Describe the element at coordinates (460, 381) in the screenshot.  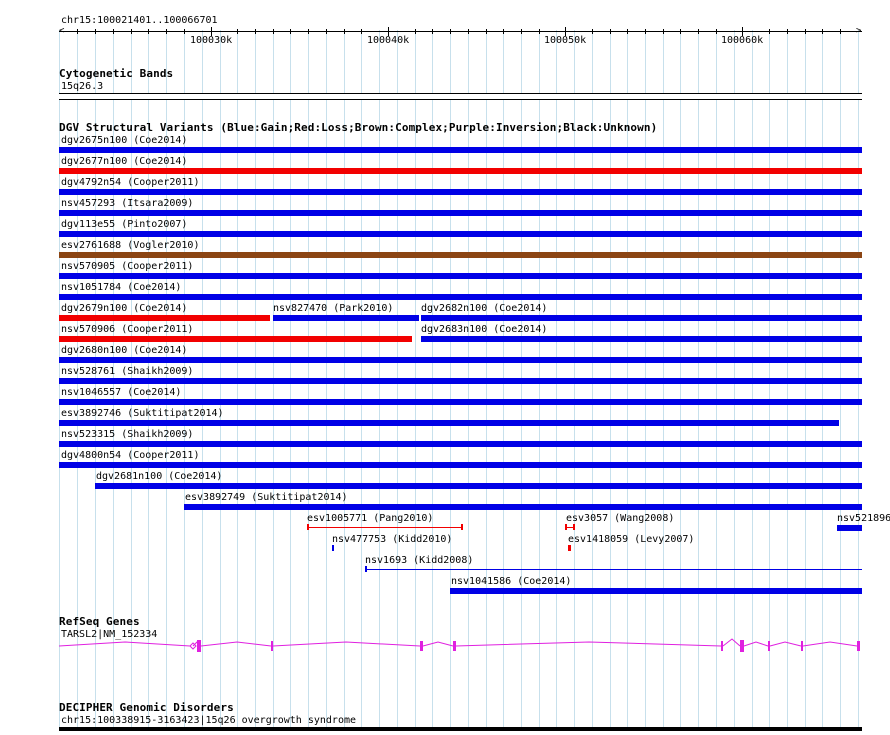
I see `variant-nsv528761` at that location.